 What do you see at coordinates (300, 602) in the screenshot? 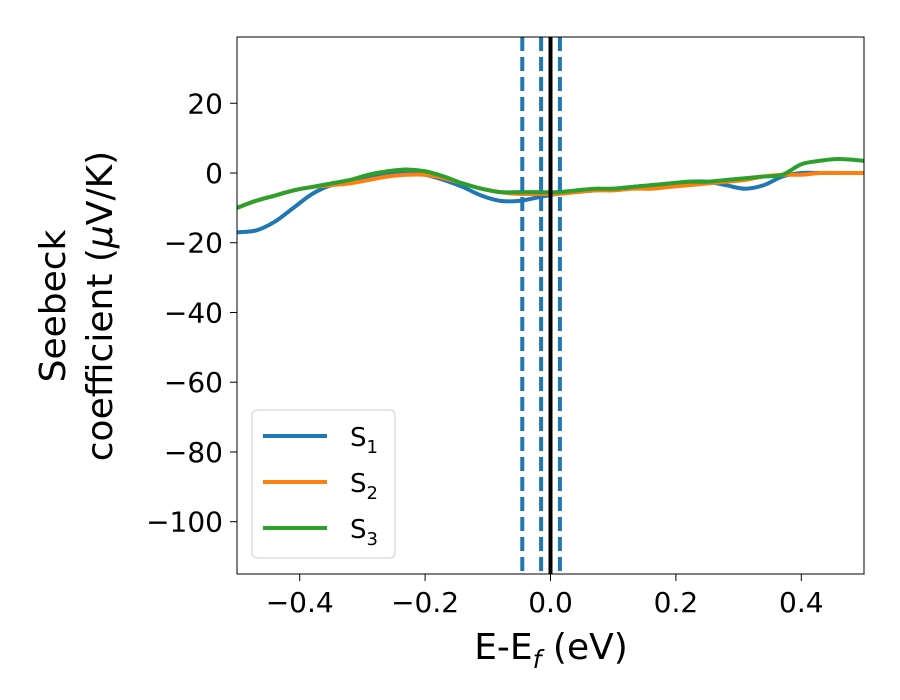
I see `x-tick-label: −0.4` at bounding box center [300, 602].